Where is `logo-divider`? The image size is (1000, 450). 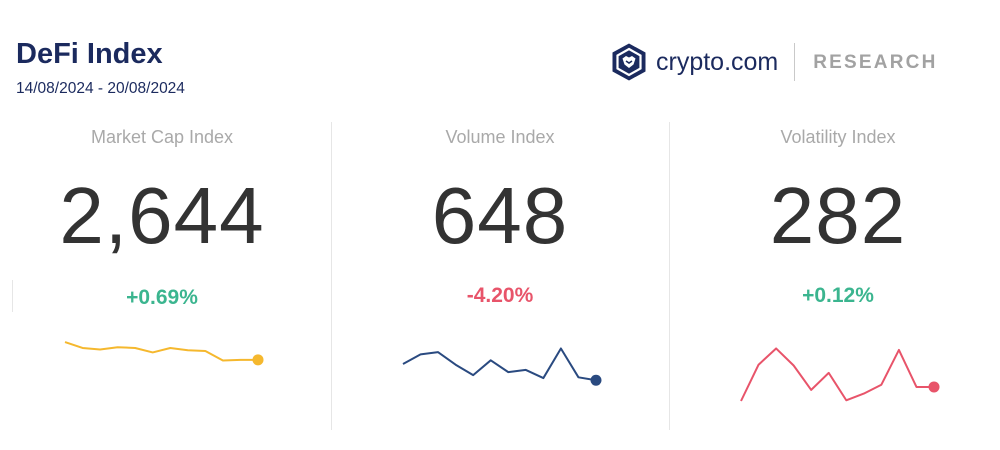 logo-divider is located at coordinates (795, 62).